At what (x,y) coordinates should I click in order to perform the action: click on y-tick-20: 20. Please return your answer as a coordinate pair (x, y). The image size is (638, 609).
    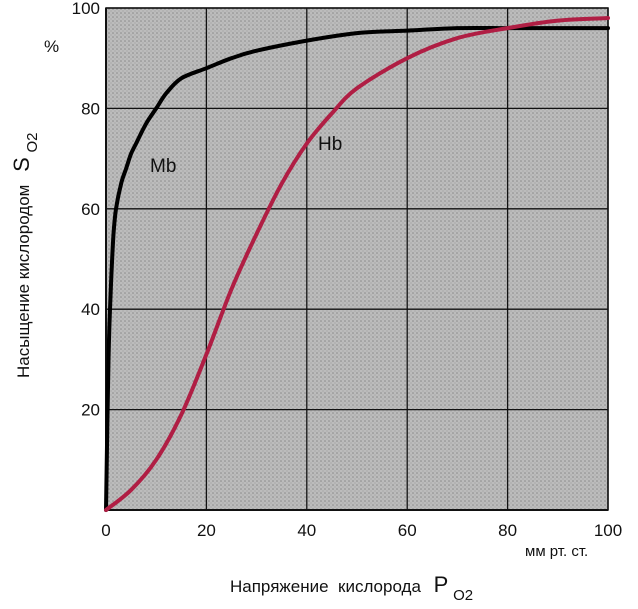
    Looking at the image, I should click on (90, 410).